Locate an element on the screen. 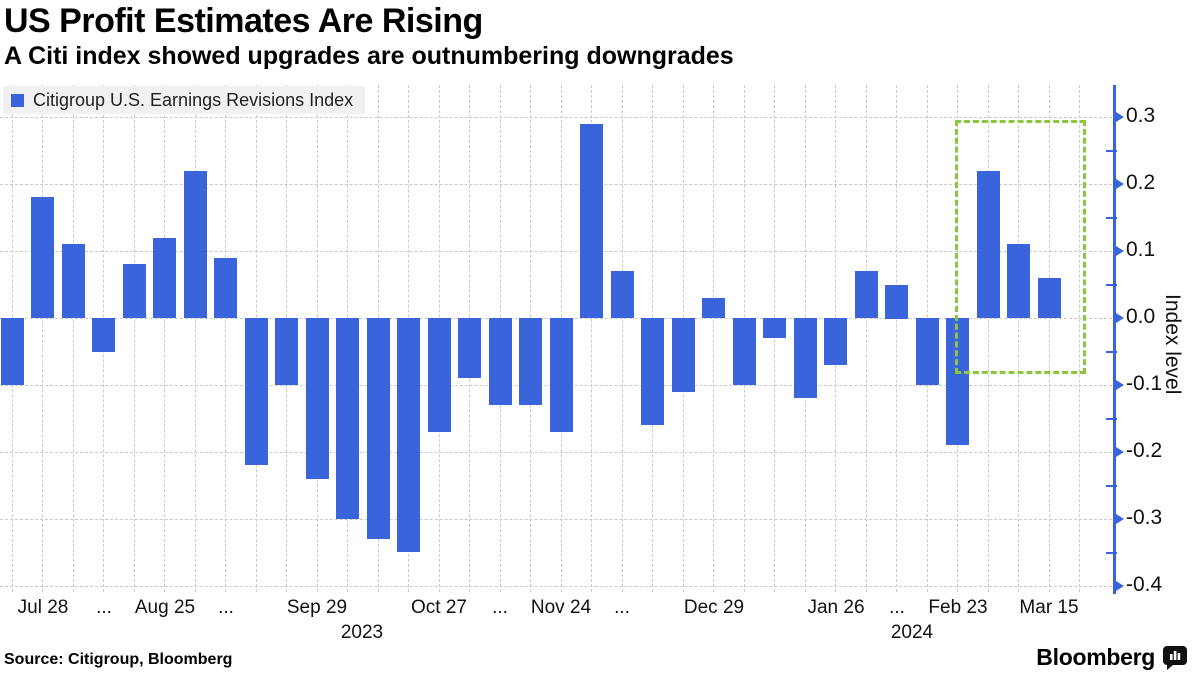 Image resolution: width=1200 pixels, height=675 pixels. y-tick-label: 0.2 is located at coordinates (1141, 182).